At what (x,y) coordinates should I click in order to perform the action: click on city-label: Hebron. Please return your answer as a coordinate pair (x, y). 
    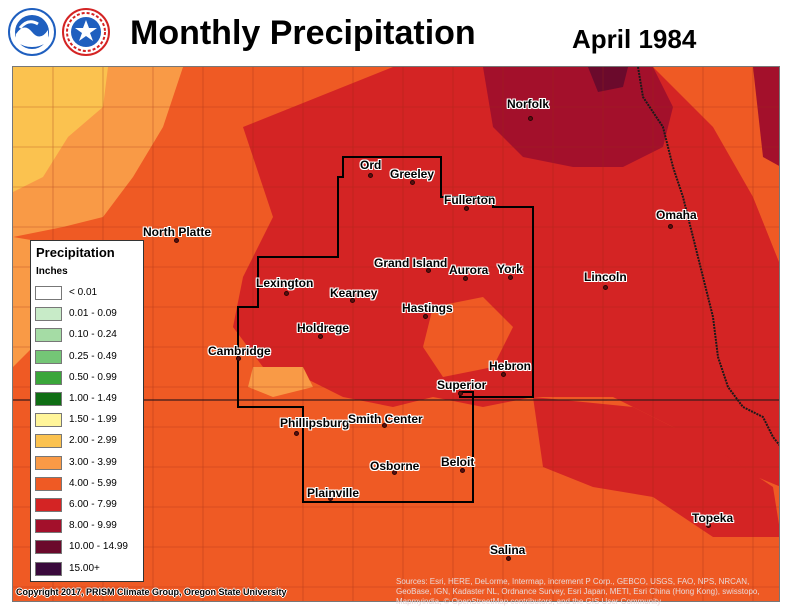
    Looking at the image, I should click on (510, 366).